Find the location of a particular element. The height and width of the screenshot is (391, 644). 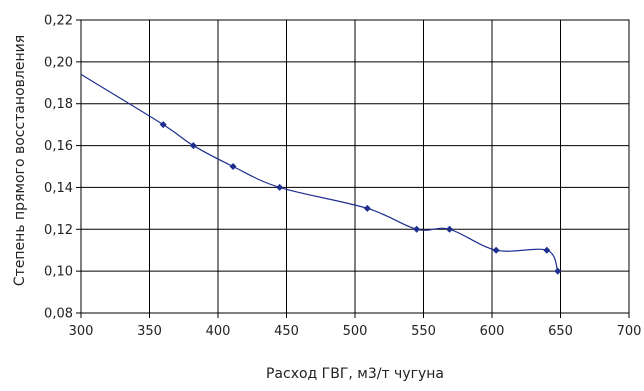

x-tick-label: 350 is located at coordinates (149, 331).